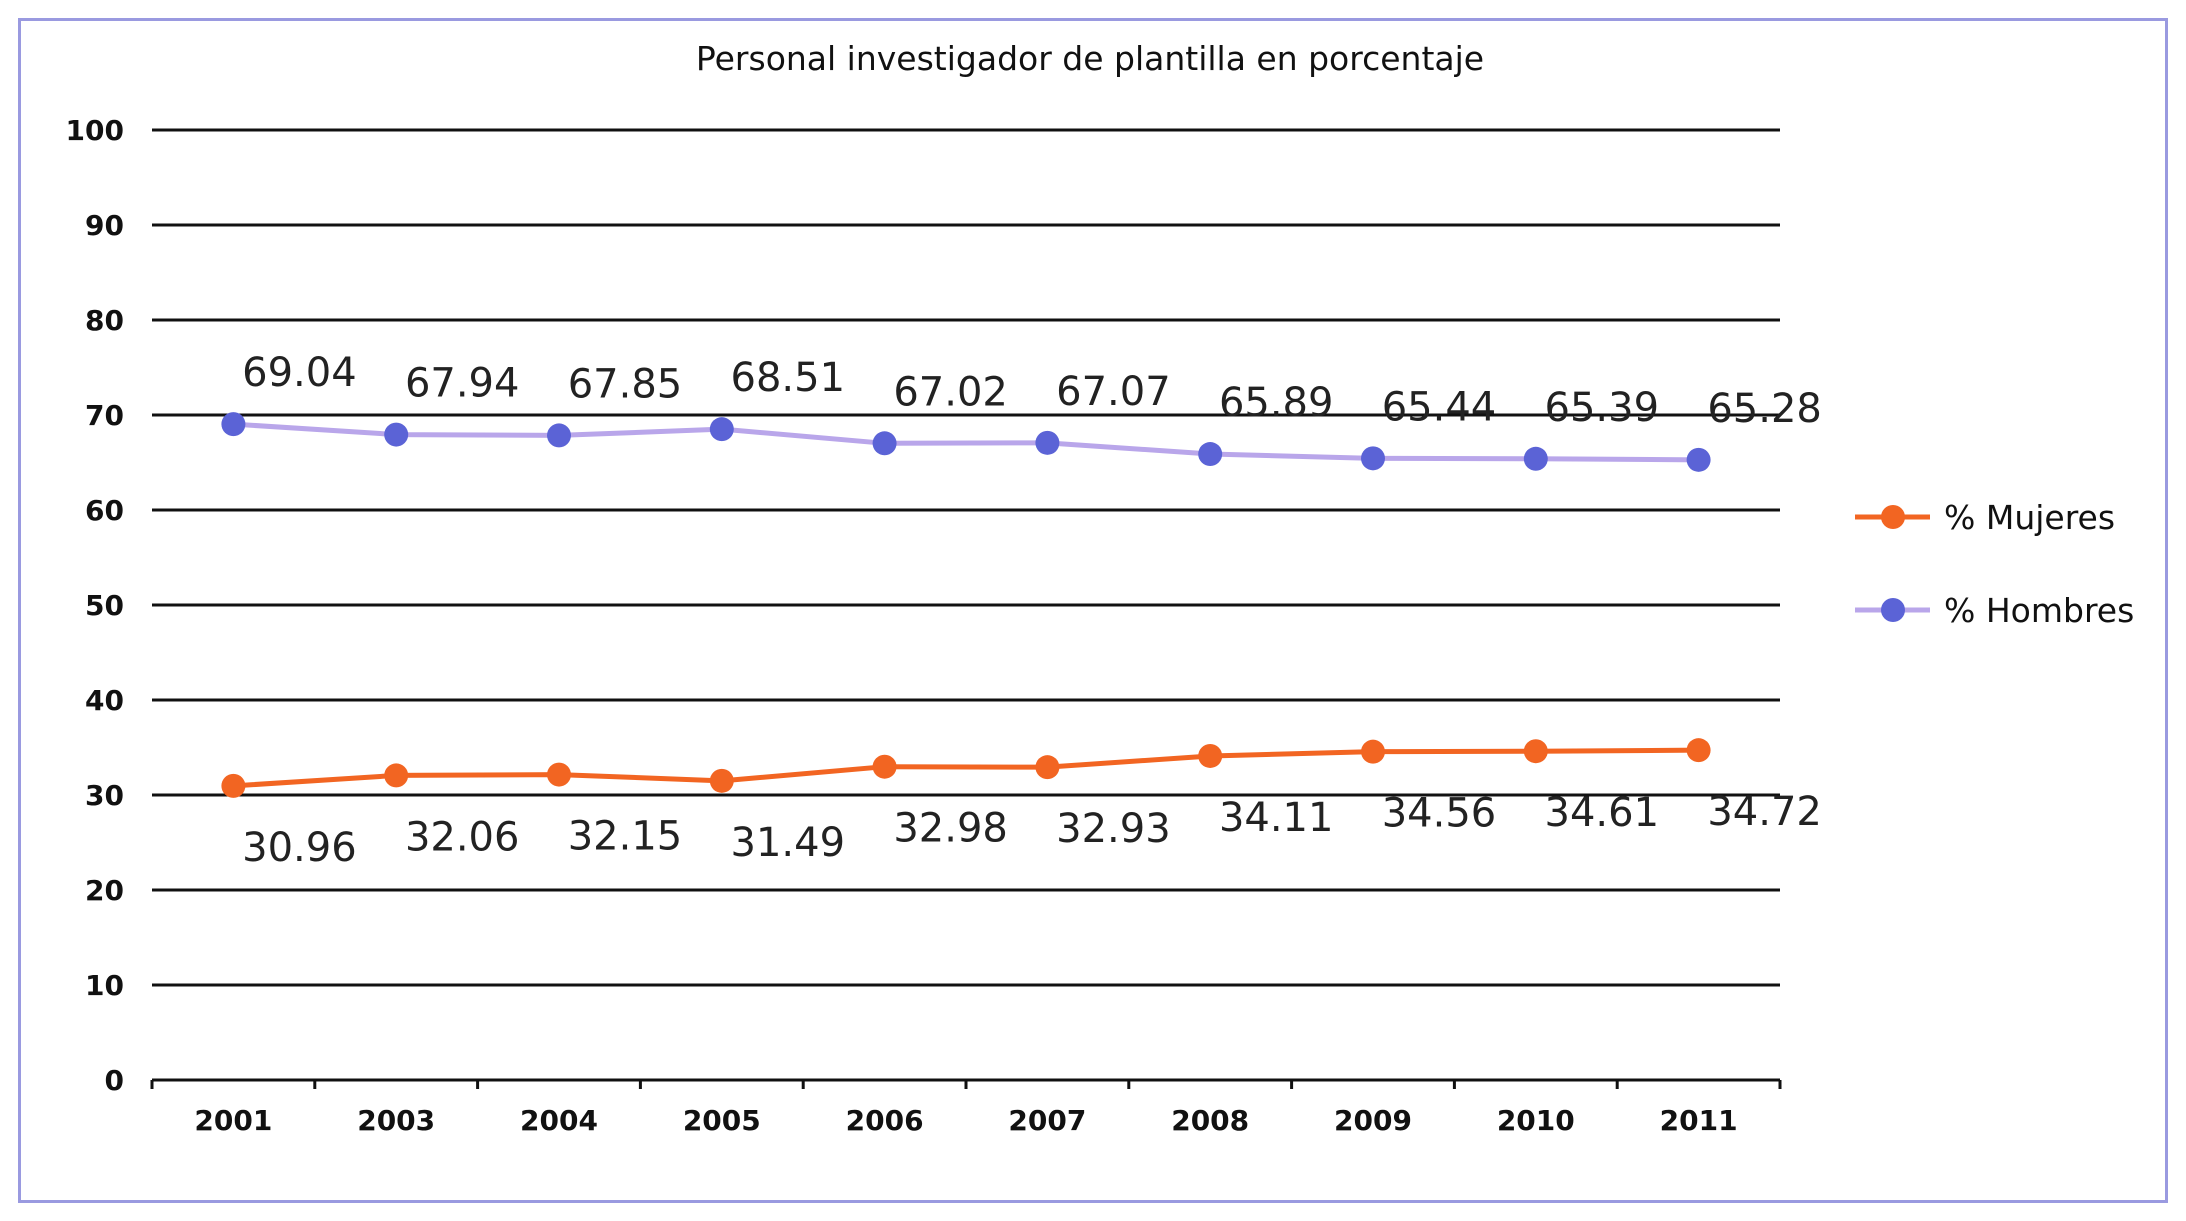 This screenshot has width=2186, height=1221. What do you see at coordinates (625, 837) in the screenshot?
I see `data-label-mujeres: 32.15` at bounding box center [625, 837].